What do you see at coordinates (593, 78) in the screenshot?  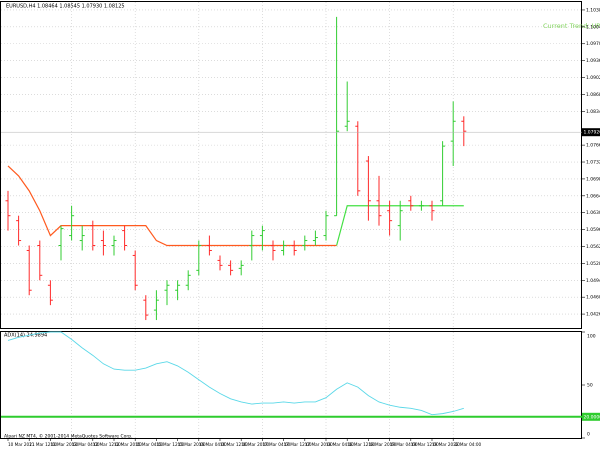 I see `y-tick-label: 1.09020` at bounding box center [593, 78].